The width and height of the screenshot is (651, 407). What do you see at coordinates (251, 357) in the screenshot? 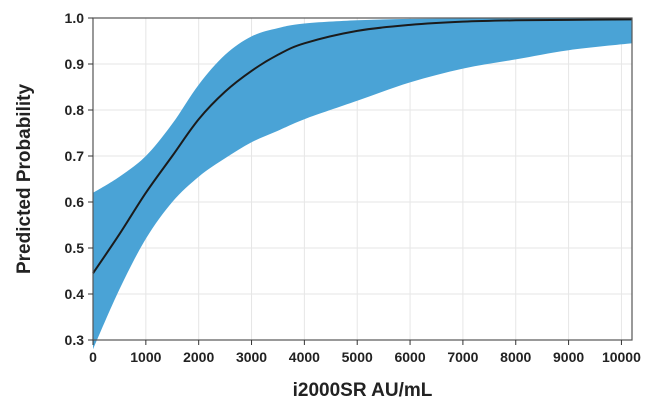
I see `x-tick-label: 3000` at bounding box center [251, 357].